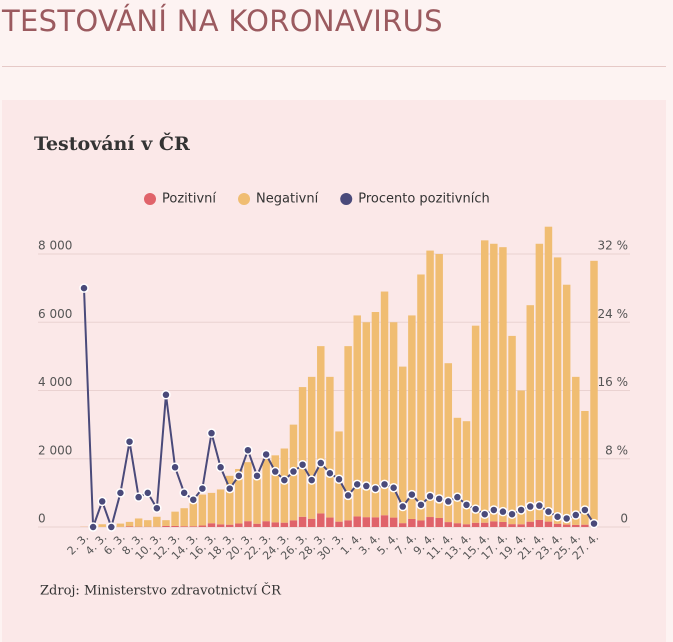  I want to click on page-title: TESTOVÁNÍ NA KORONAVIRUS, so click(222, 21).